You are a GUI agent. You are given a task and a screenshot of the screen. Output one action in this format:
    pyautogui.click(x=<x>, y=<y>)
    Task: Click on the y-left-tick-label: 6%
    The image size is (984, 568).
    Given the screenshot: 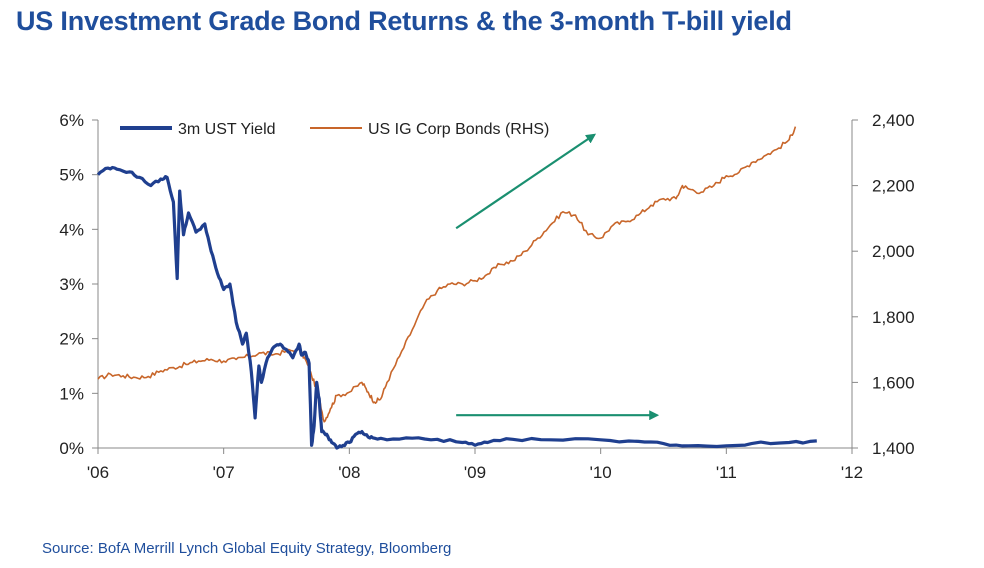 What is the action you would take?
    pyautogui.click(x=71, y=120)
    